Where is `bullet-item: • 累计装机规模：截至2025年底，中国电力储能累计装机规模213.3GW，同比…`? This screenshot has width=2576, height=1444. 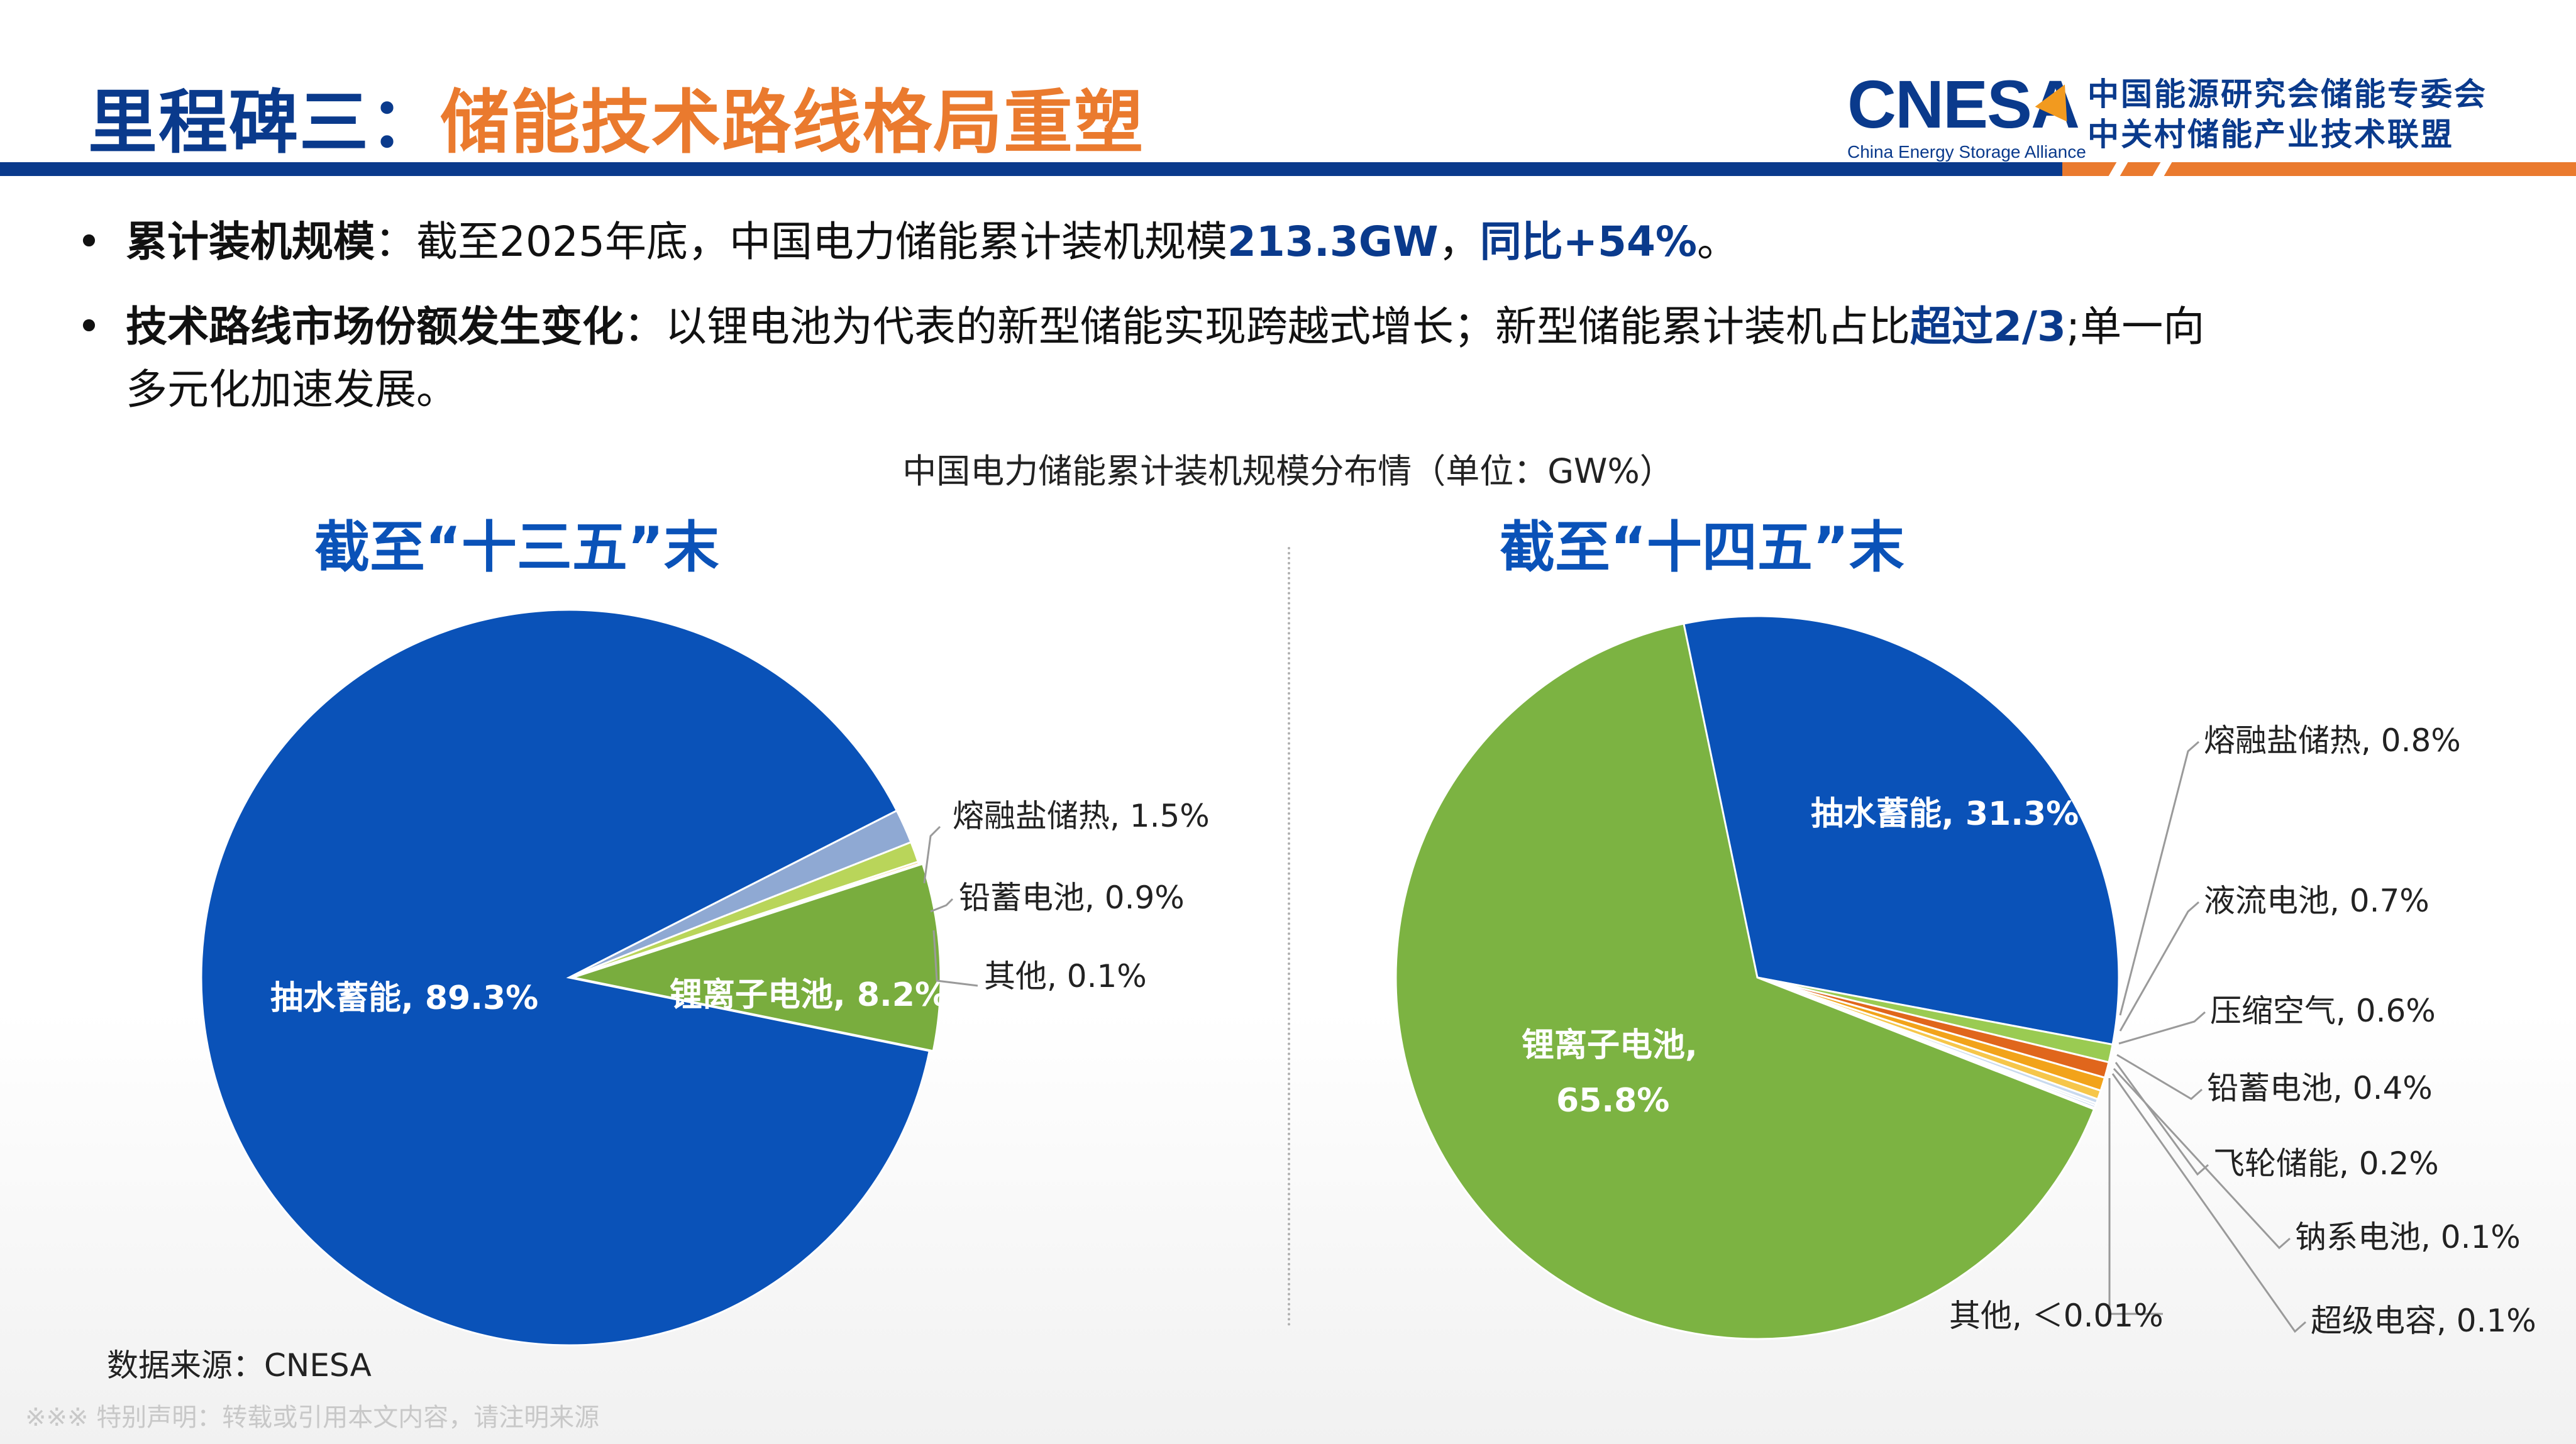 bullet-item: • 累计装机规模：截至2025年底，中国电力储能累计装机规模213.3GW，同比… is located at coordinates (908, 242).